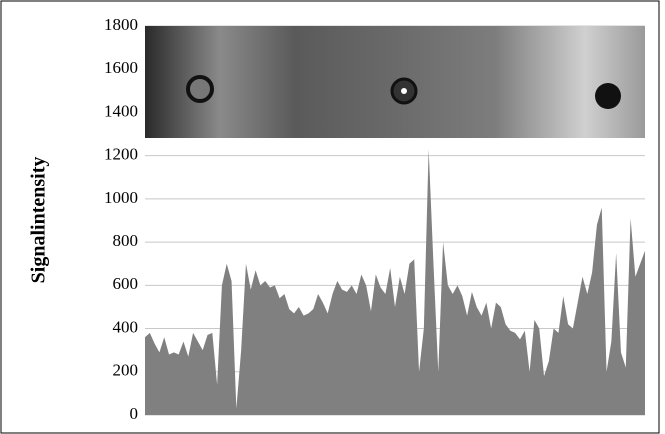 This screenshot has width=665, height=434. Describe the element at coordinates (39, 220) in the screenshot. I see `y-axis-label: Signalintensity` at that location.